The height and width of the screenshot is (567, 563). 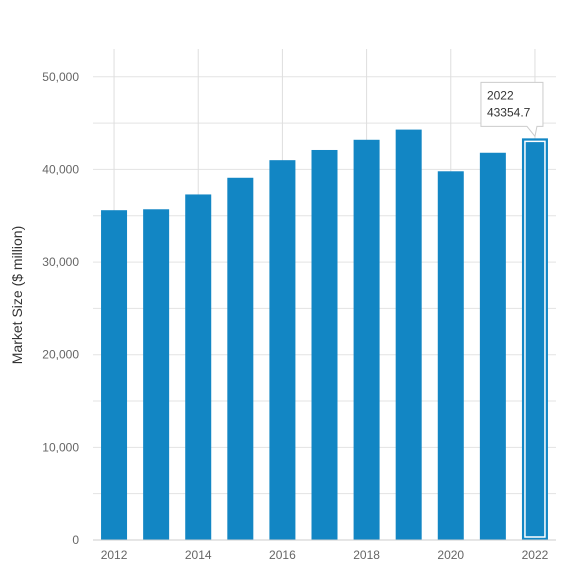 I want to click on bar-2017, so click(x=324, y=344).